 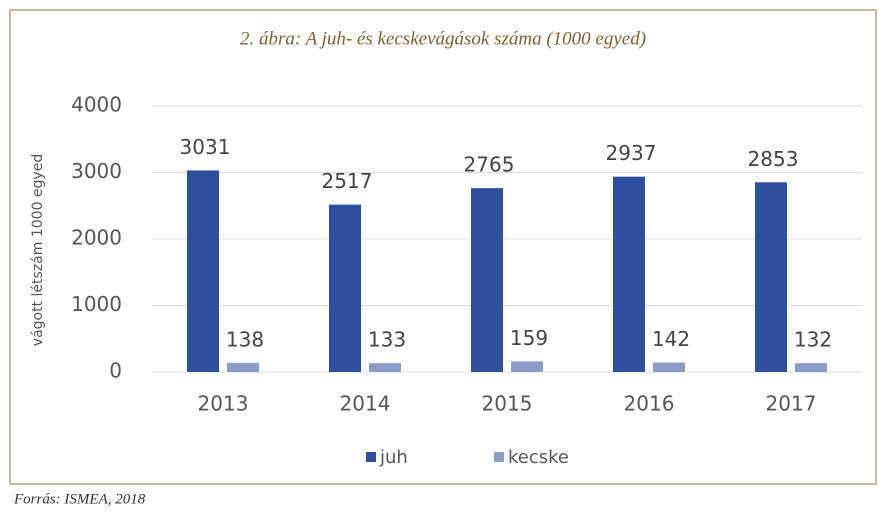 I want to click on y-axis-label: vágott létszám 1000 egyed, so click(x=38, y=250).